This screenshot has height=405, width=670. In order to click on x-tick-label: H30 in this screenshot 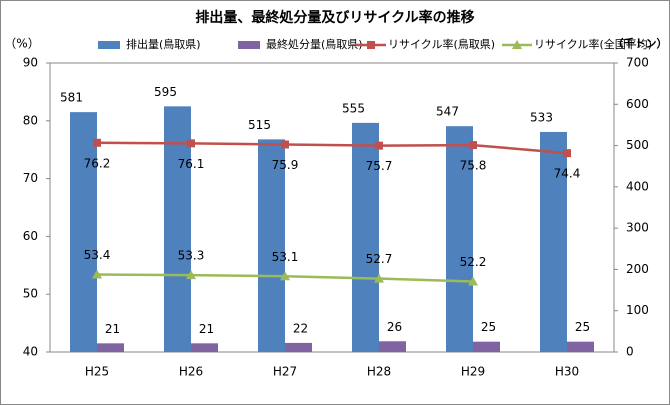, I will do `click(567, 372)`.